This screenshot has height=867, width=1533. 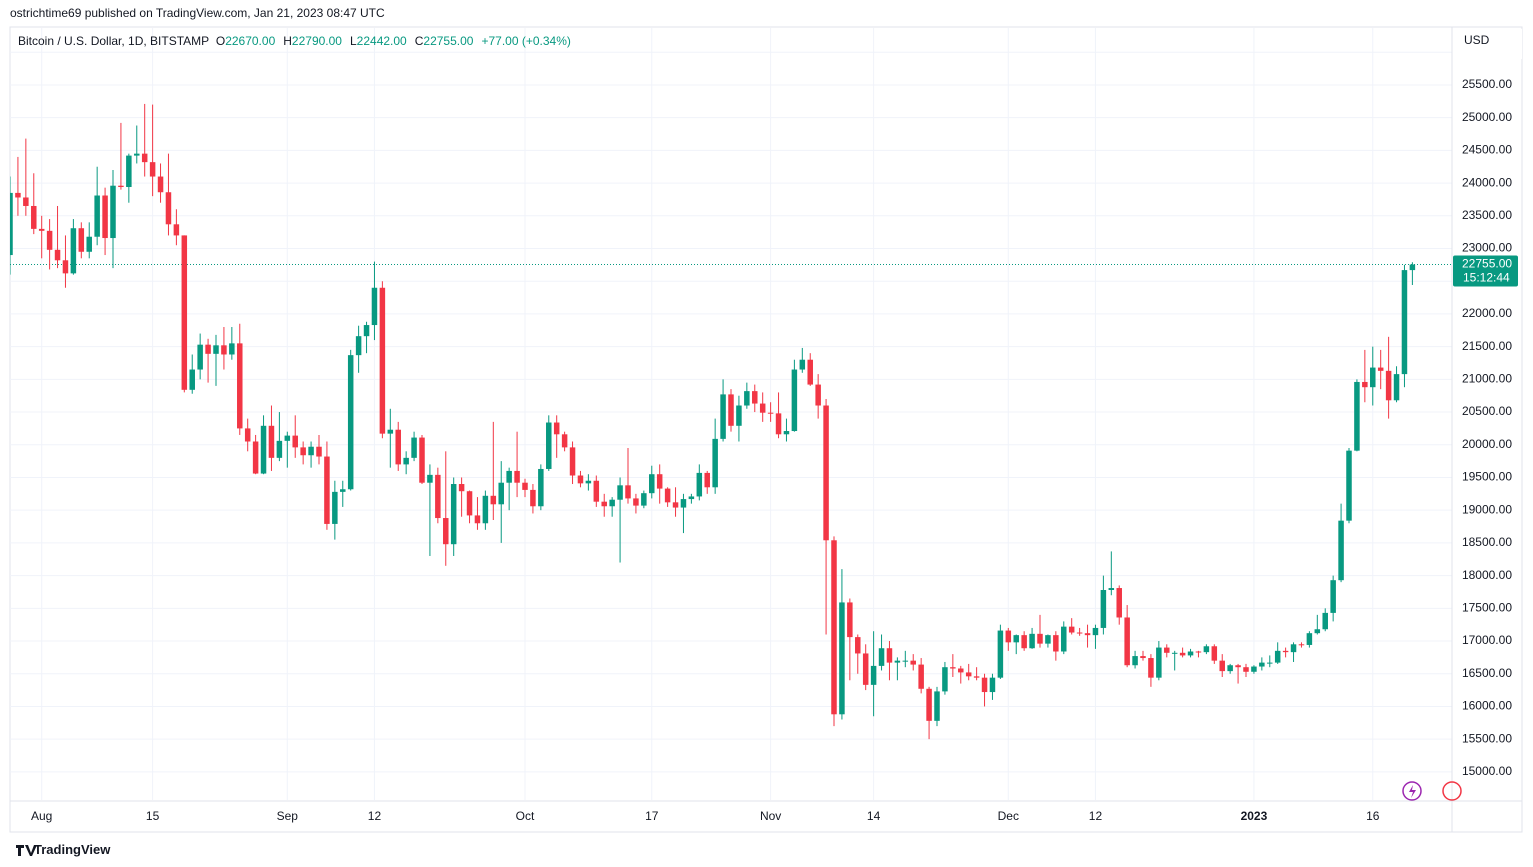 What do you see at coordinates (1487, 673) in the screenshot?
I see `y-tick-label: 16500.00` at bounding box center [1487, 673].